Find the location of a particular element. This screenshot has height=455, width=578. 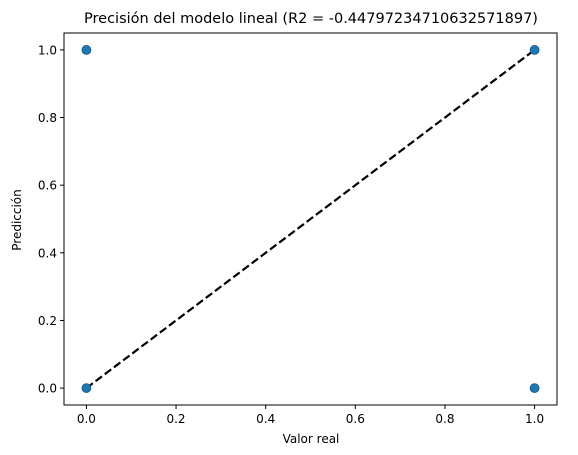

x-tick-label: 0.2 is located at coordinates (175, 419).